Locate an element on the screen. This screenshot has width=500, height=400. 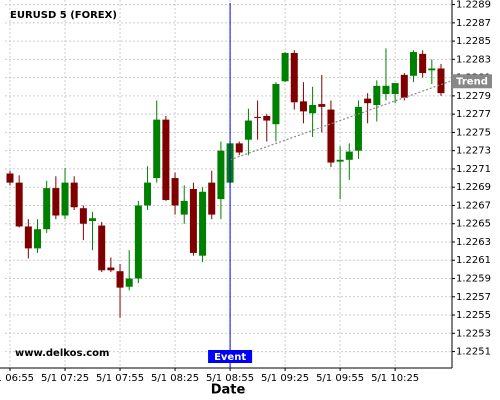
y-tick-label: 1.2271 is located at coordinates (473, 169).